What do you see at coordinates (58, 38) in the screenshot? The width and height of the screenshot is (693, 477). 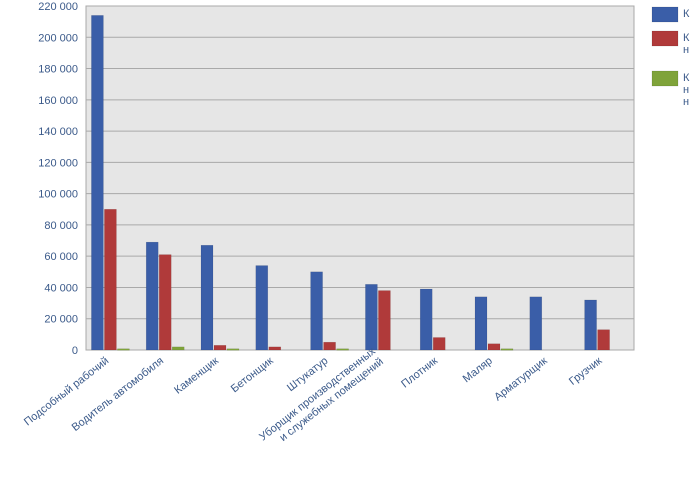 I see `y-tick-label: 200 000` at bounding box center [58, 38].